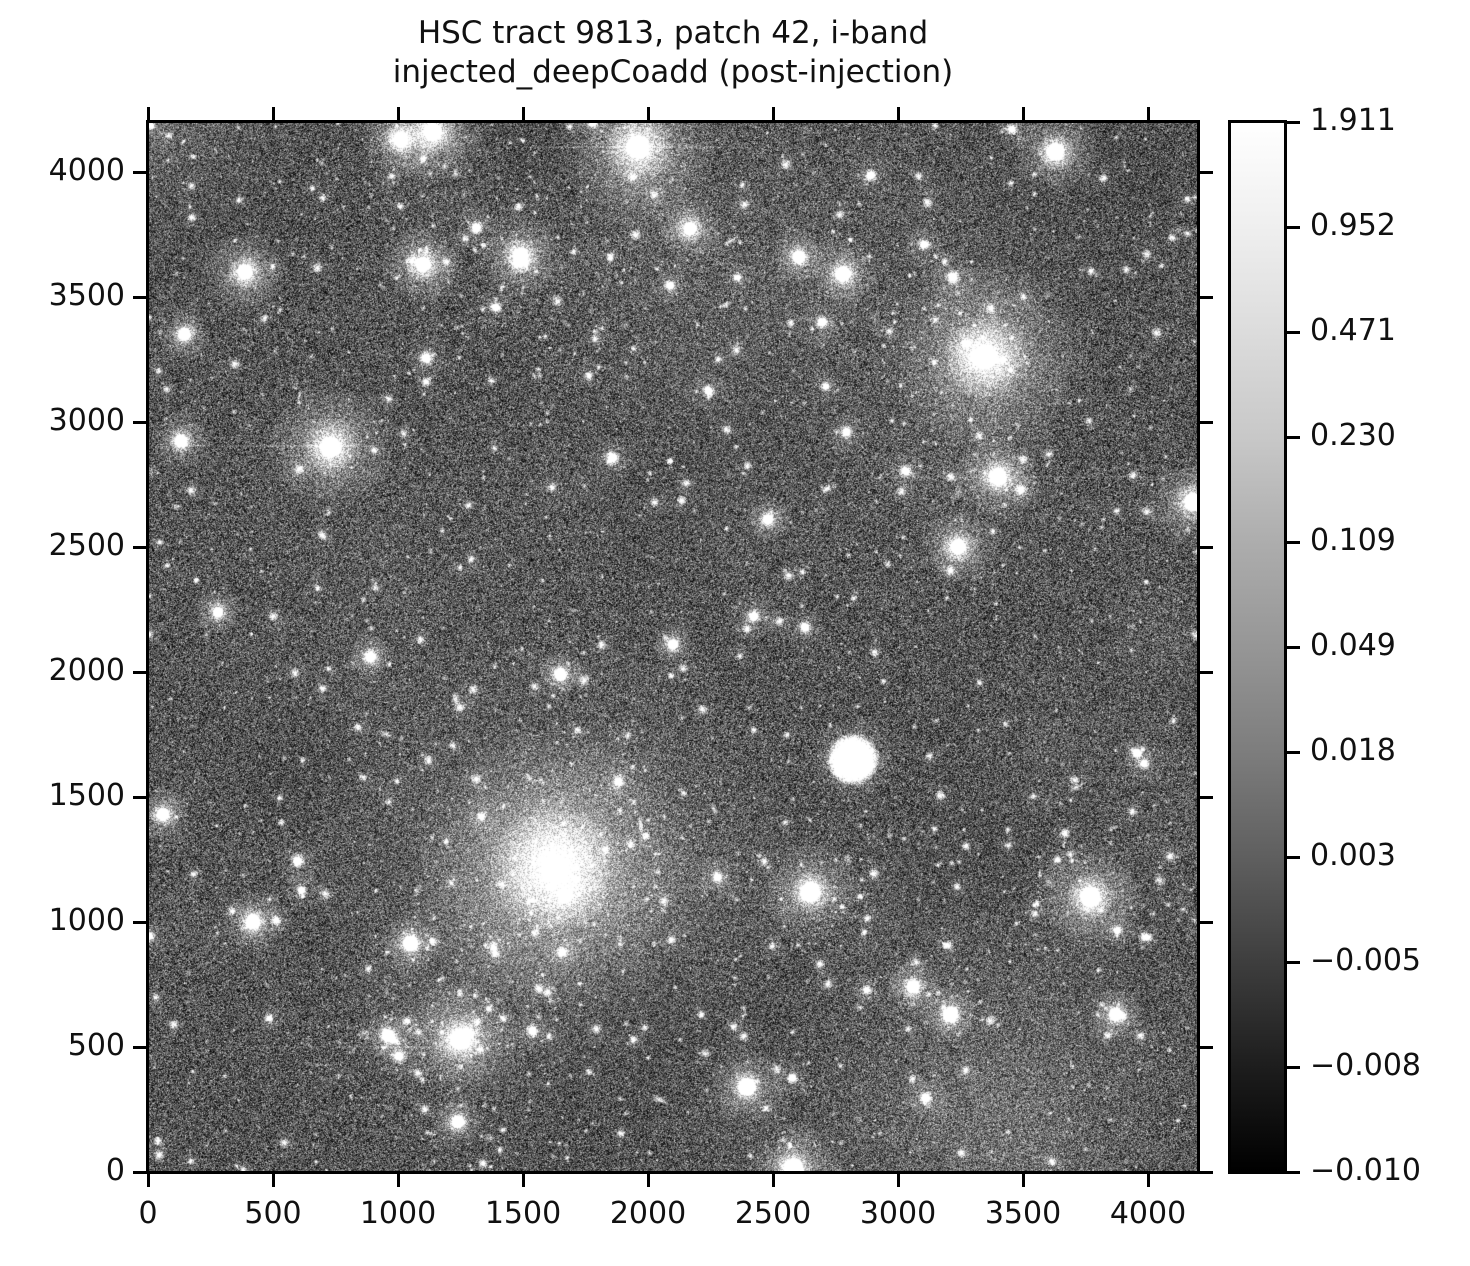 This screenshot has height=1266, width=1470. Describe the element at coordinates (1353, 540) in the screenshot. I see `colorbar-tick-label: 0.109` at that location.